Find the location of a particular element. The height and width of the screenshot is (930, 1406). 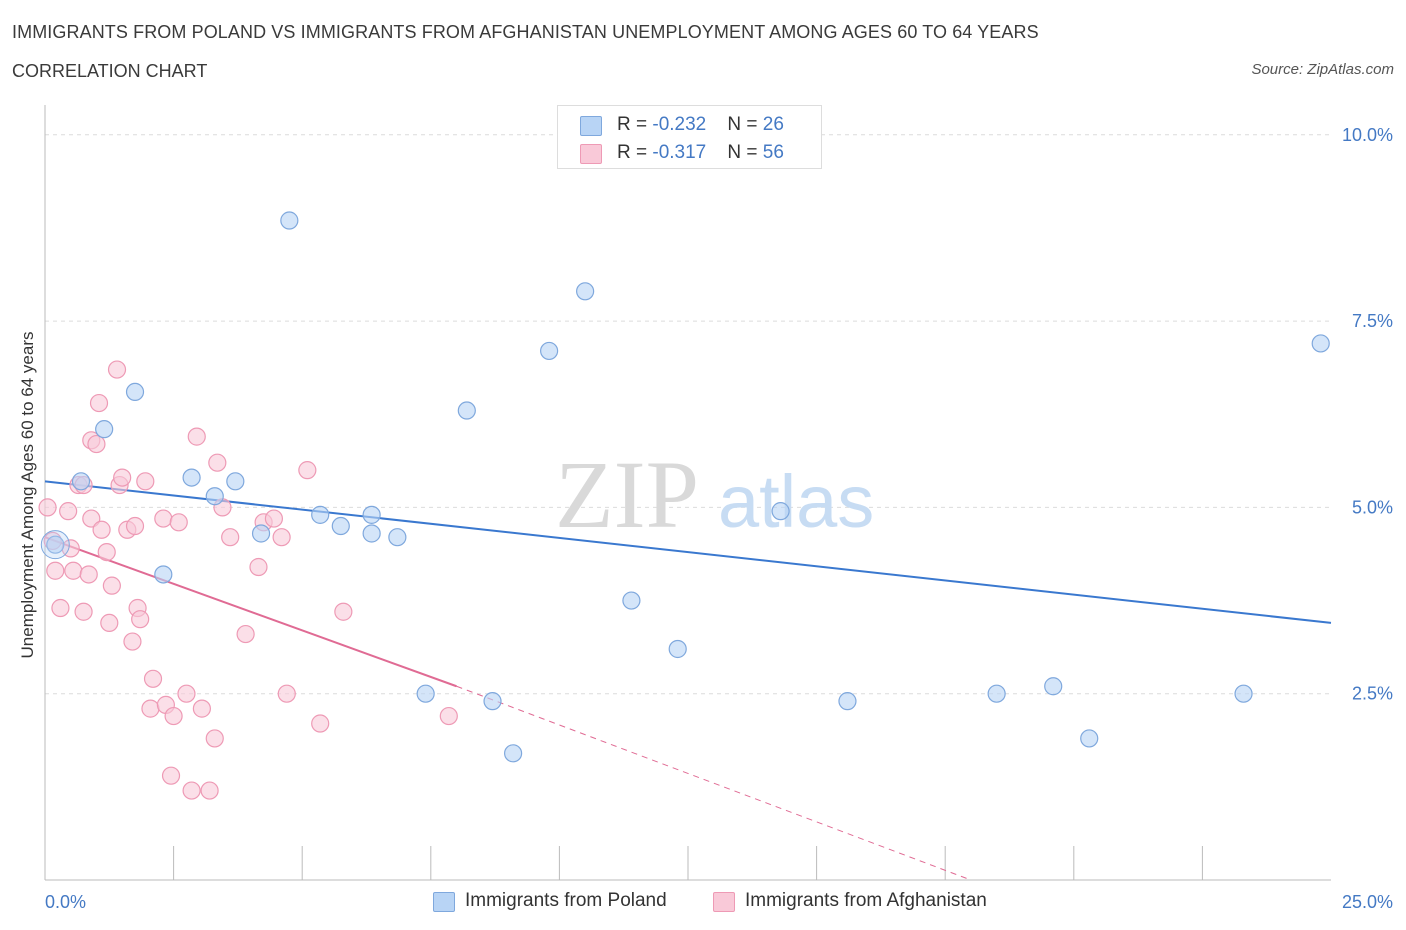

poland-n-label: N = is located at coordinates (745, 124).